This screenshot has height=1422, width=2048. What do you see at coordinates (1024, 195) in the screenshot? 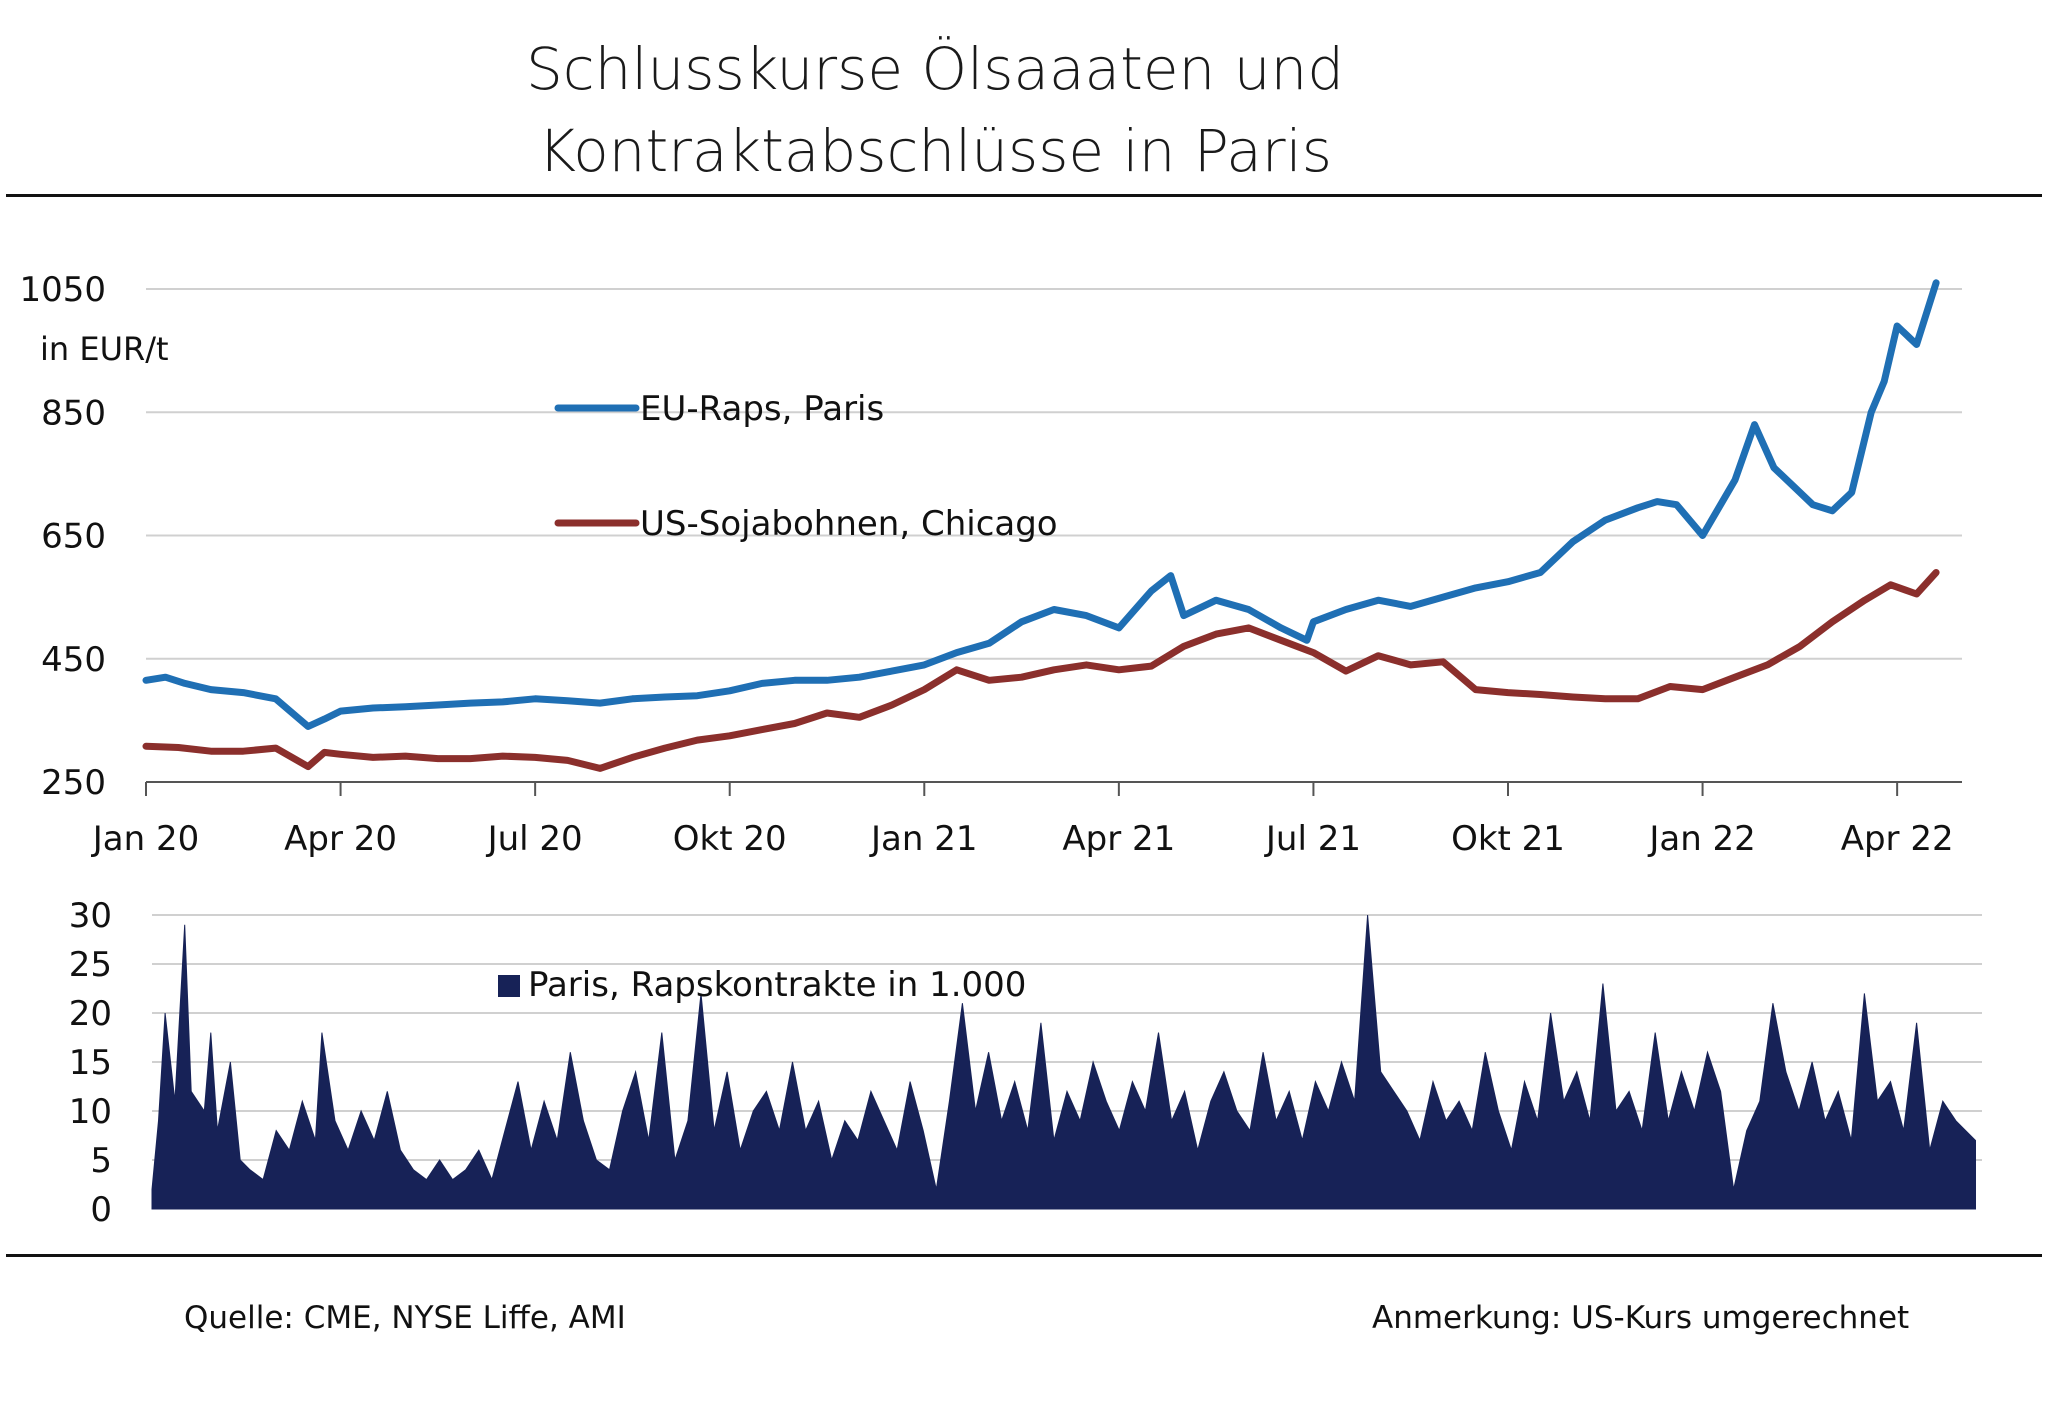
I see `top-rule` at bounding box center [1024, 195].